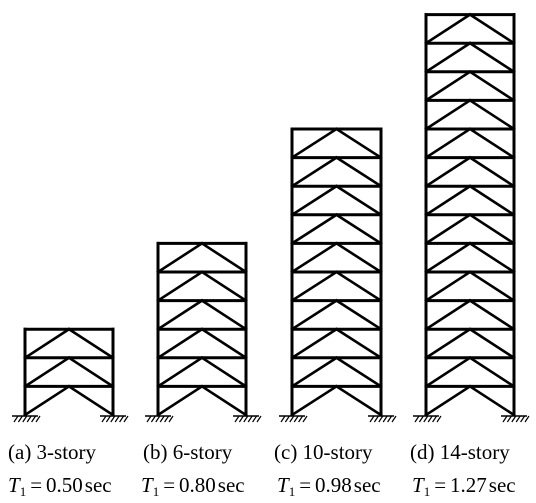  I want to click on caption-6-story: (b) 6-story, so click(188, 452).